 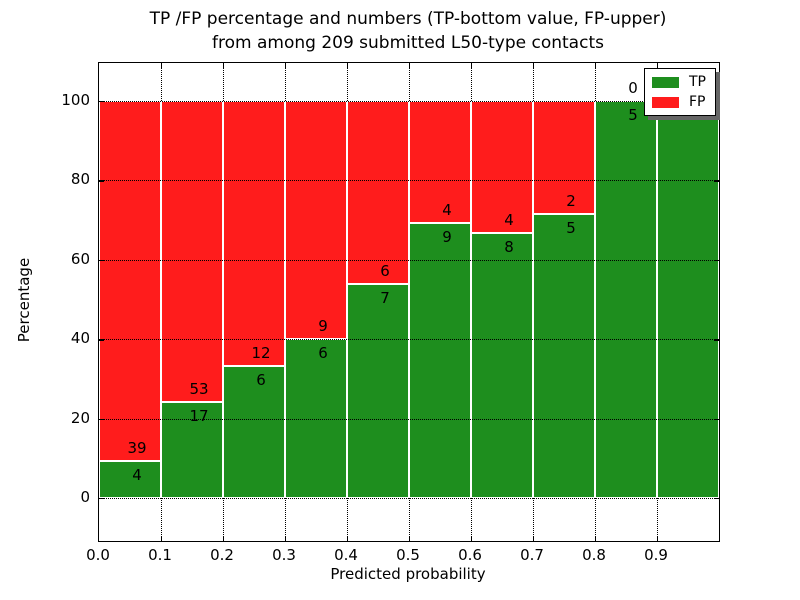 What do you see at coordinates (284, 555) in the screenshot?
I see `x-tick-label: 0.3` at bounding box center [284, 555].